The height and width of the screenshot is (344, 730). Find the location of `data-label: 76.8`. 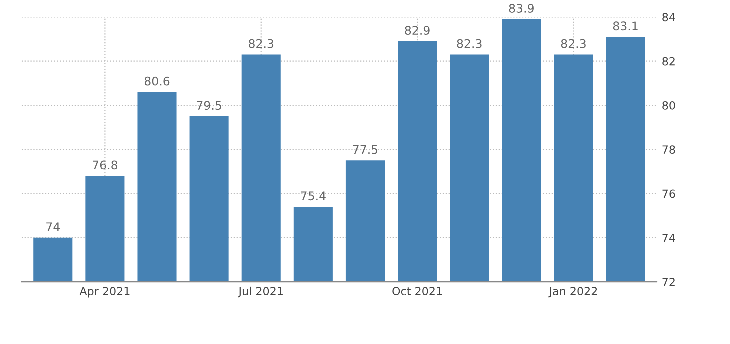

data-label: 76.8 is located at coordinates (105, 165).